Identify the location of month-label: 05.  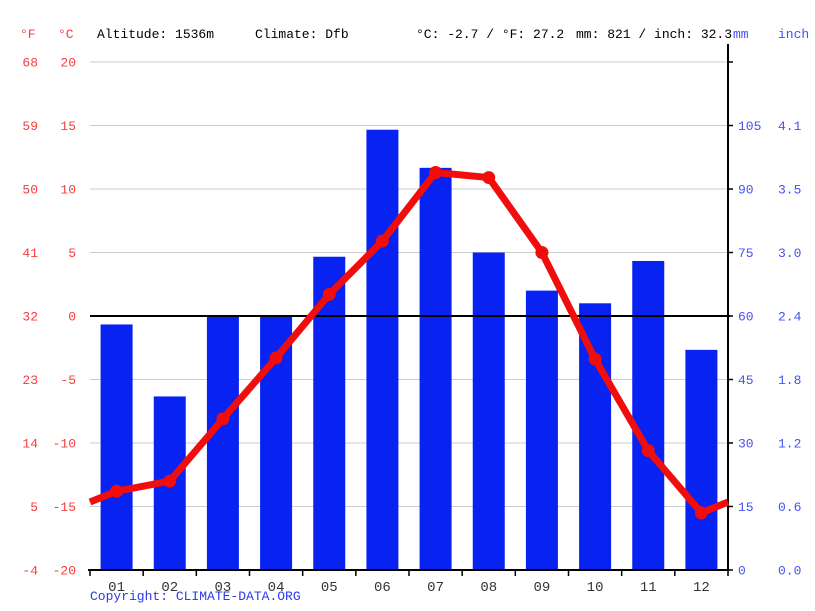
(329, 588).